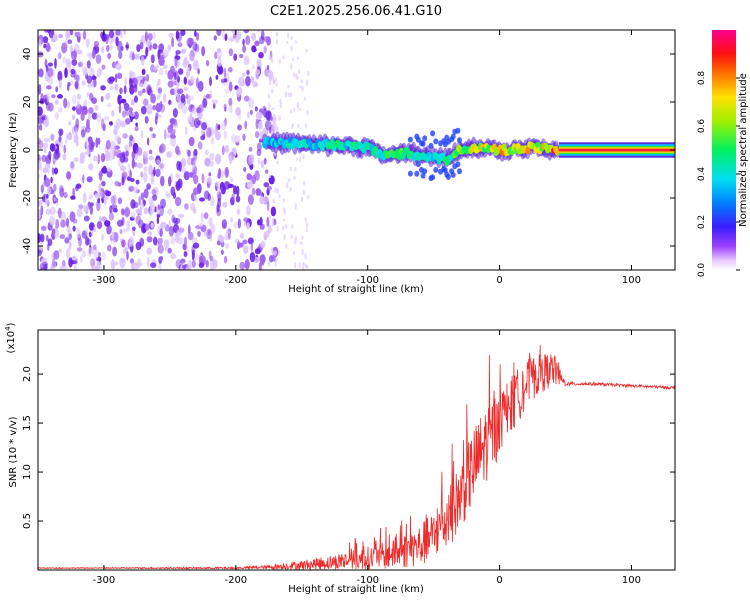 The width and height of the screenshot is (750, 600). Describe the element at coordinates (631, 280) in the screenshot. I see `spectrogram-x-tick-label: 100` at that location.